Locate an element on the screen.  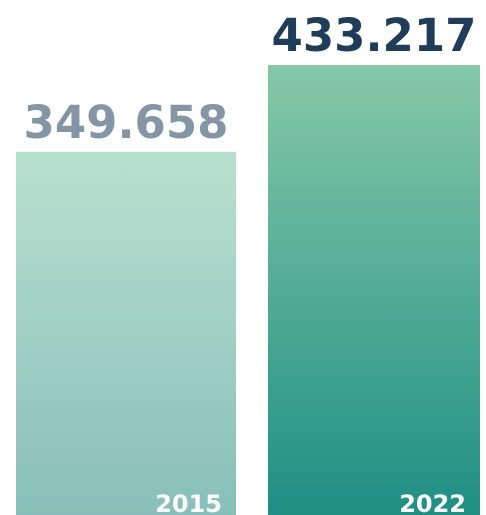
value-label-2022: 433.217 is located at coordinates (374, 35).